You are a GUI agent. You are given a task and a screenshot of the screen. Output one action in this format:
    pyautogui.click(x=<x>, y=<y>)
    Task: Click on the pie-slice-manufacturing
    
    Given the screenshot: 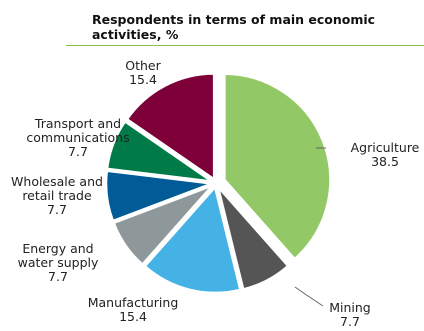 What is the action you would take?
    pyautogui.click(x=192, y=240)
    